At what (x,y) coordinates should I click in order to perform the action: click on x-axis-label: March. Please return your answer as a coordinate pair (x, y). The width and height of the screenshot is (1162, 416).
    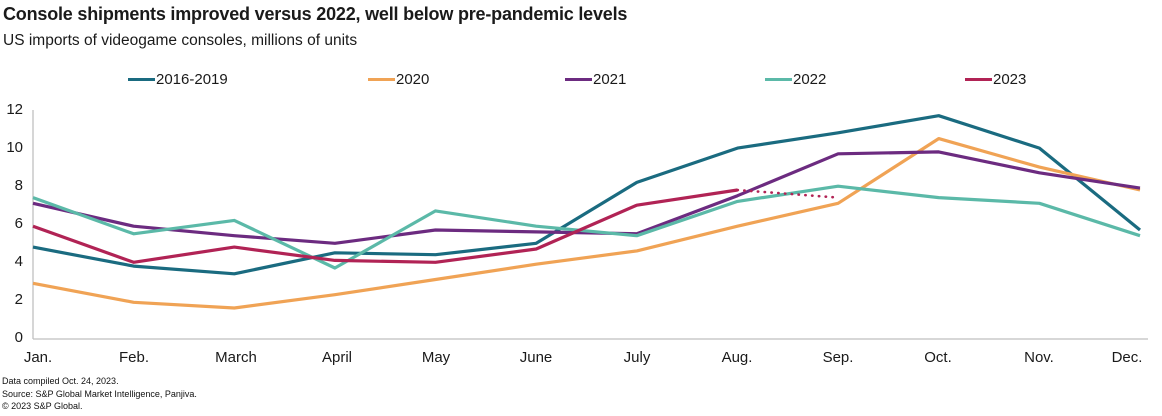
    Looking at the image, I should click on (236, 357).